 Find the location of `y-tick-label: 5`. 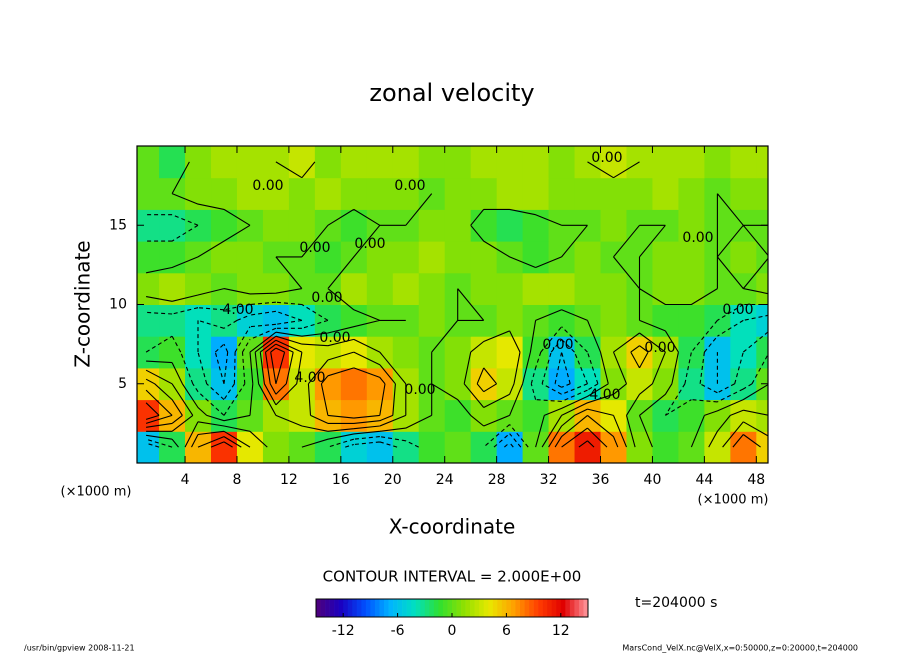

y-tick-label: 5 is located at coordinates (122, 384).